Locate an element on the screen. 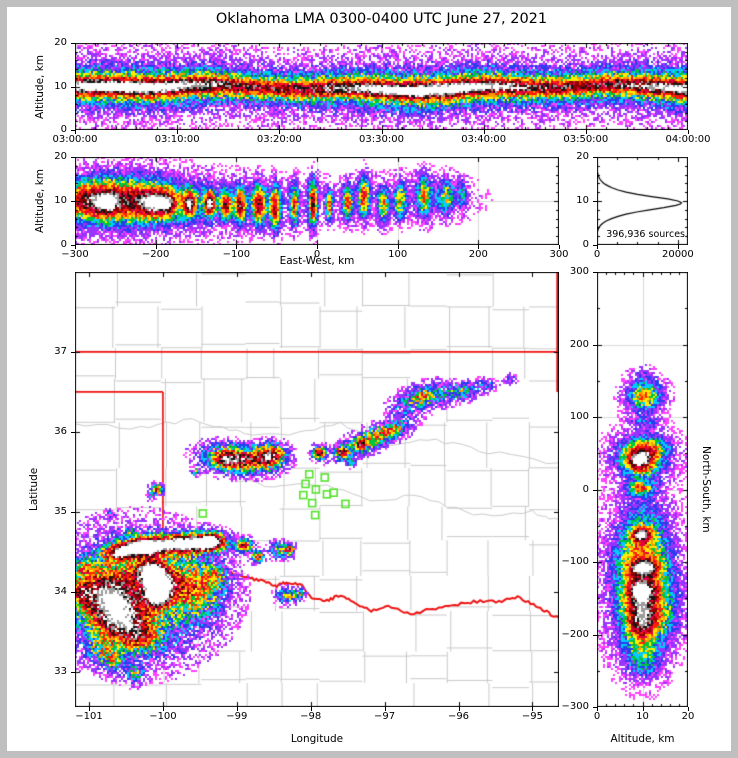 This screenshot has height=758, width=738. x-tick-label: −300 is located at coordinates (75, 254).